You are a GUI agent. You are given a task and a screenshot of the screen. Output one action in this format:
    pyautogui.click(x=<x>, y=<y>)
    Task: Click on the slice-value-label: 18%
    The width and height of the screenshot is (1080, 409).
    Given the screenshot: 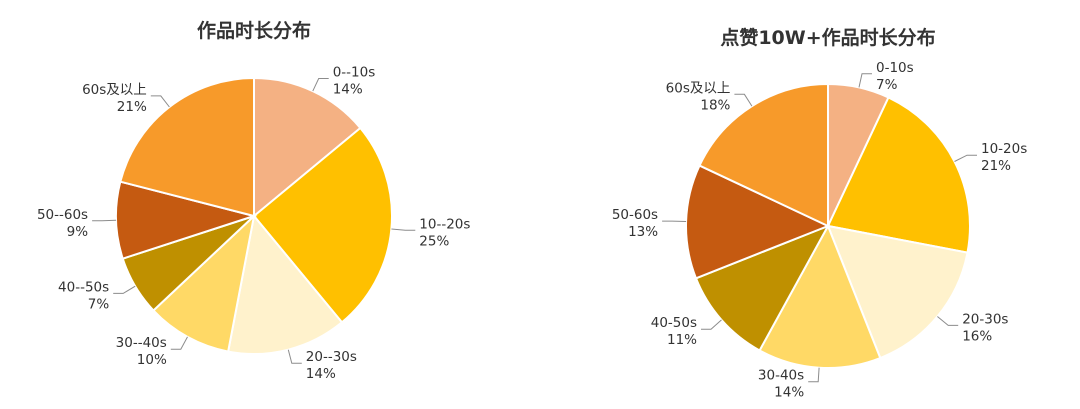 What is the action you would take?
    pyautogui.click(x=715, y=105)
    